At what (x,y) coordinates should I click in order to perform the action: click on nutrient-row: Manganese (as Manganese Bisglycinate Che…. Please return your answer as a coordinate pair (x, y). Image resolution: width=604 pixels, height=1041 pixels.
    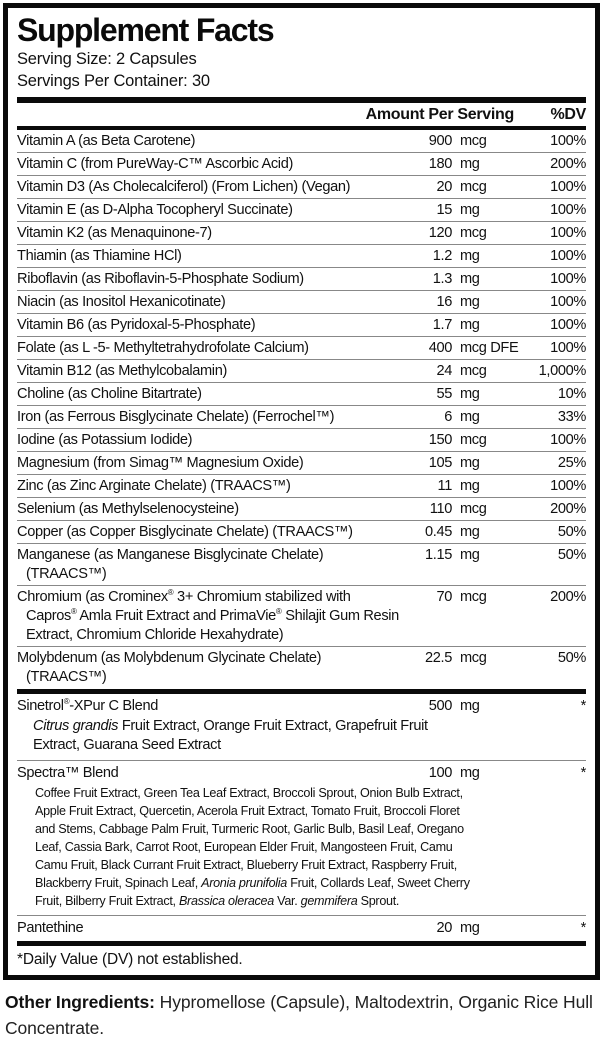
    Looking at the image, I should click on (301, 565).